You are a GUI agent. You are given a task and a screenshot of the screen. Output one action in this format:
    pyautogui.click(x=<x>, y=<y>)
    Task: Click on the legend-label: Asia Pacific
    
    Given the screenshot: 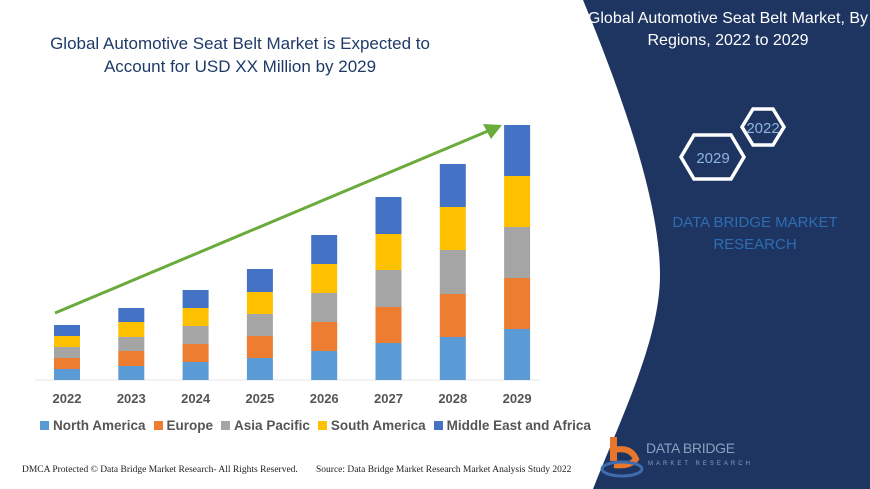 What is the action you would take?
    pyautogui.click(x=272, y=425)
    